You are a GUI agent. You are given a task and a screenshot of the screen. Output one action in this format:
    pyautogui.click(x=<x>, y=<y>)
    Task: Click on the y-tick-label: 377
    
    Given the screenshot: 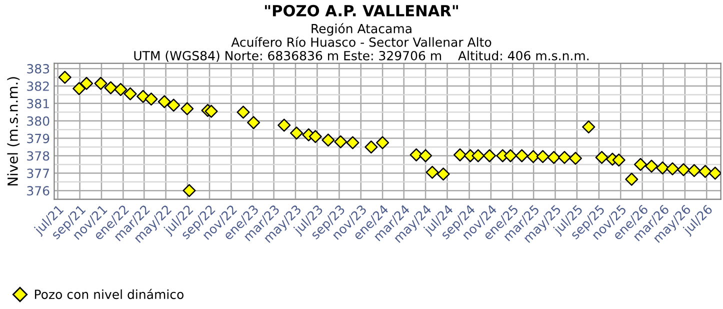 What is the action you would take?
    pyautogui.click(x=38, y=173)
    